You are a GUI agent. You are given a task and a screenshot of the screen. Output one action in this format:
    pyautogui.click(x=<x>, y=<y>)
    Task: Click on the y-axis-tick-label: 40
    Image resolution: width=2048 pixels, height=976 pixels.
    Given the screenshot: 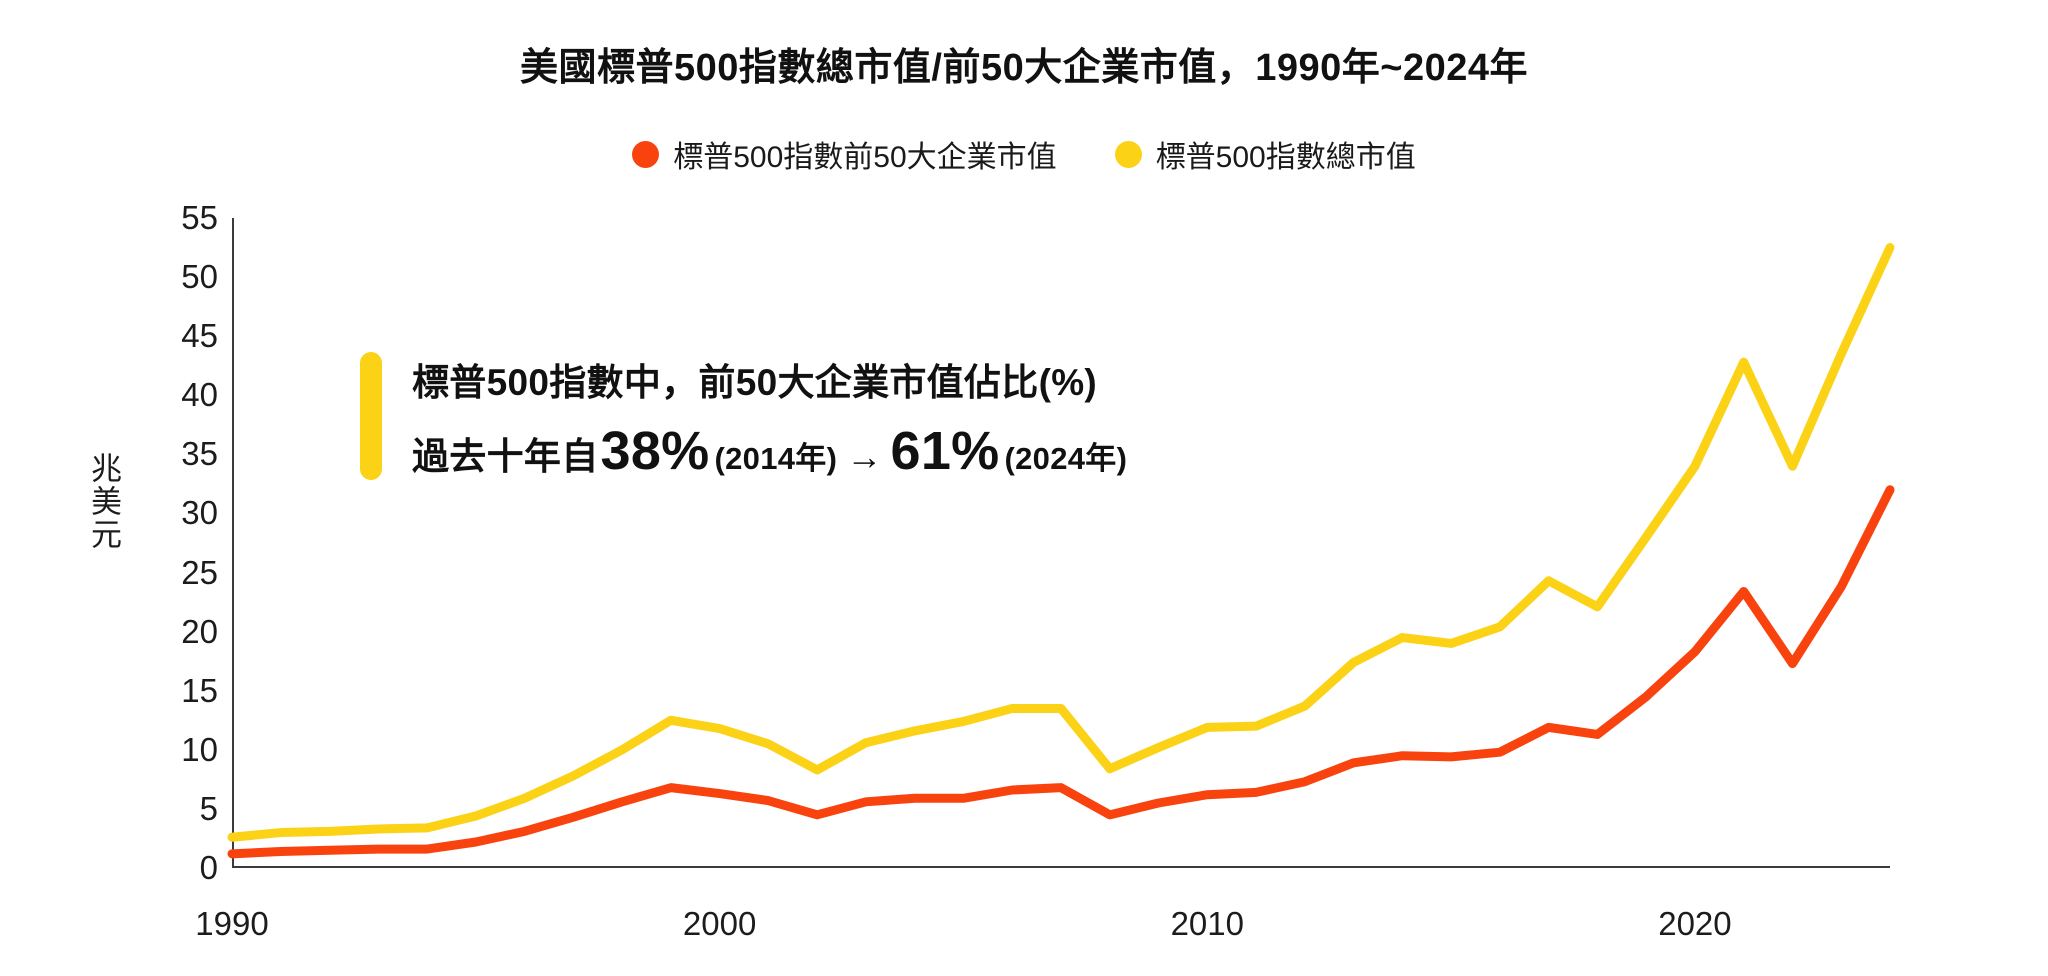 What is the action you would take?
    pyautogui.click(x=199, y=395)
    